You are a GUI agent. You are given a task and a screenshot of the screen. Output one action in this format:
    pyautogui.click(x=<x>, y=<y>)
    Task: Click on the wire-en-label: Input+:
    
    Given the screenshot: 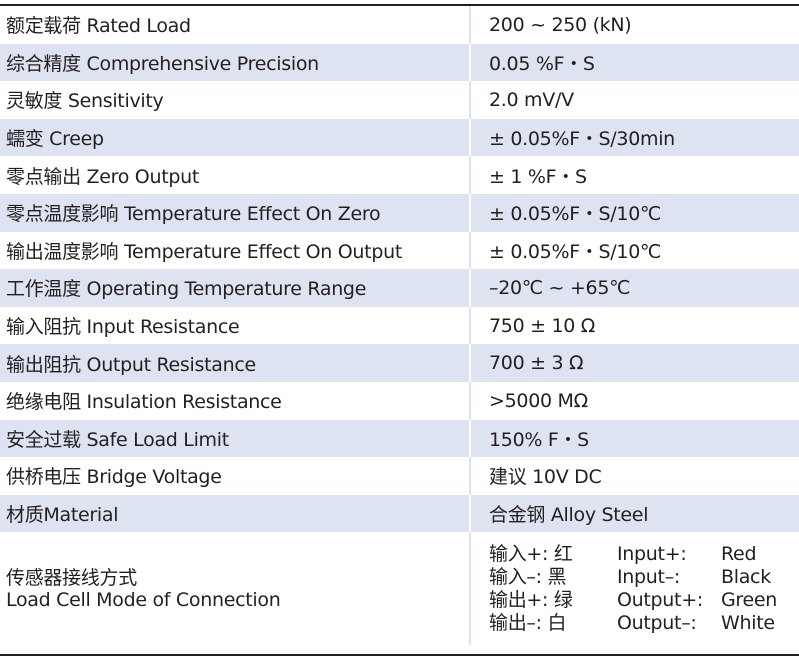 What is the action you would take?
    pyautogui.click(x=652, y=553)
    